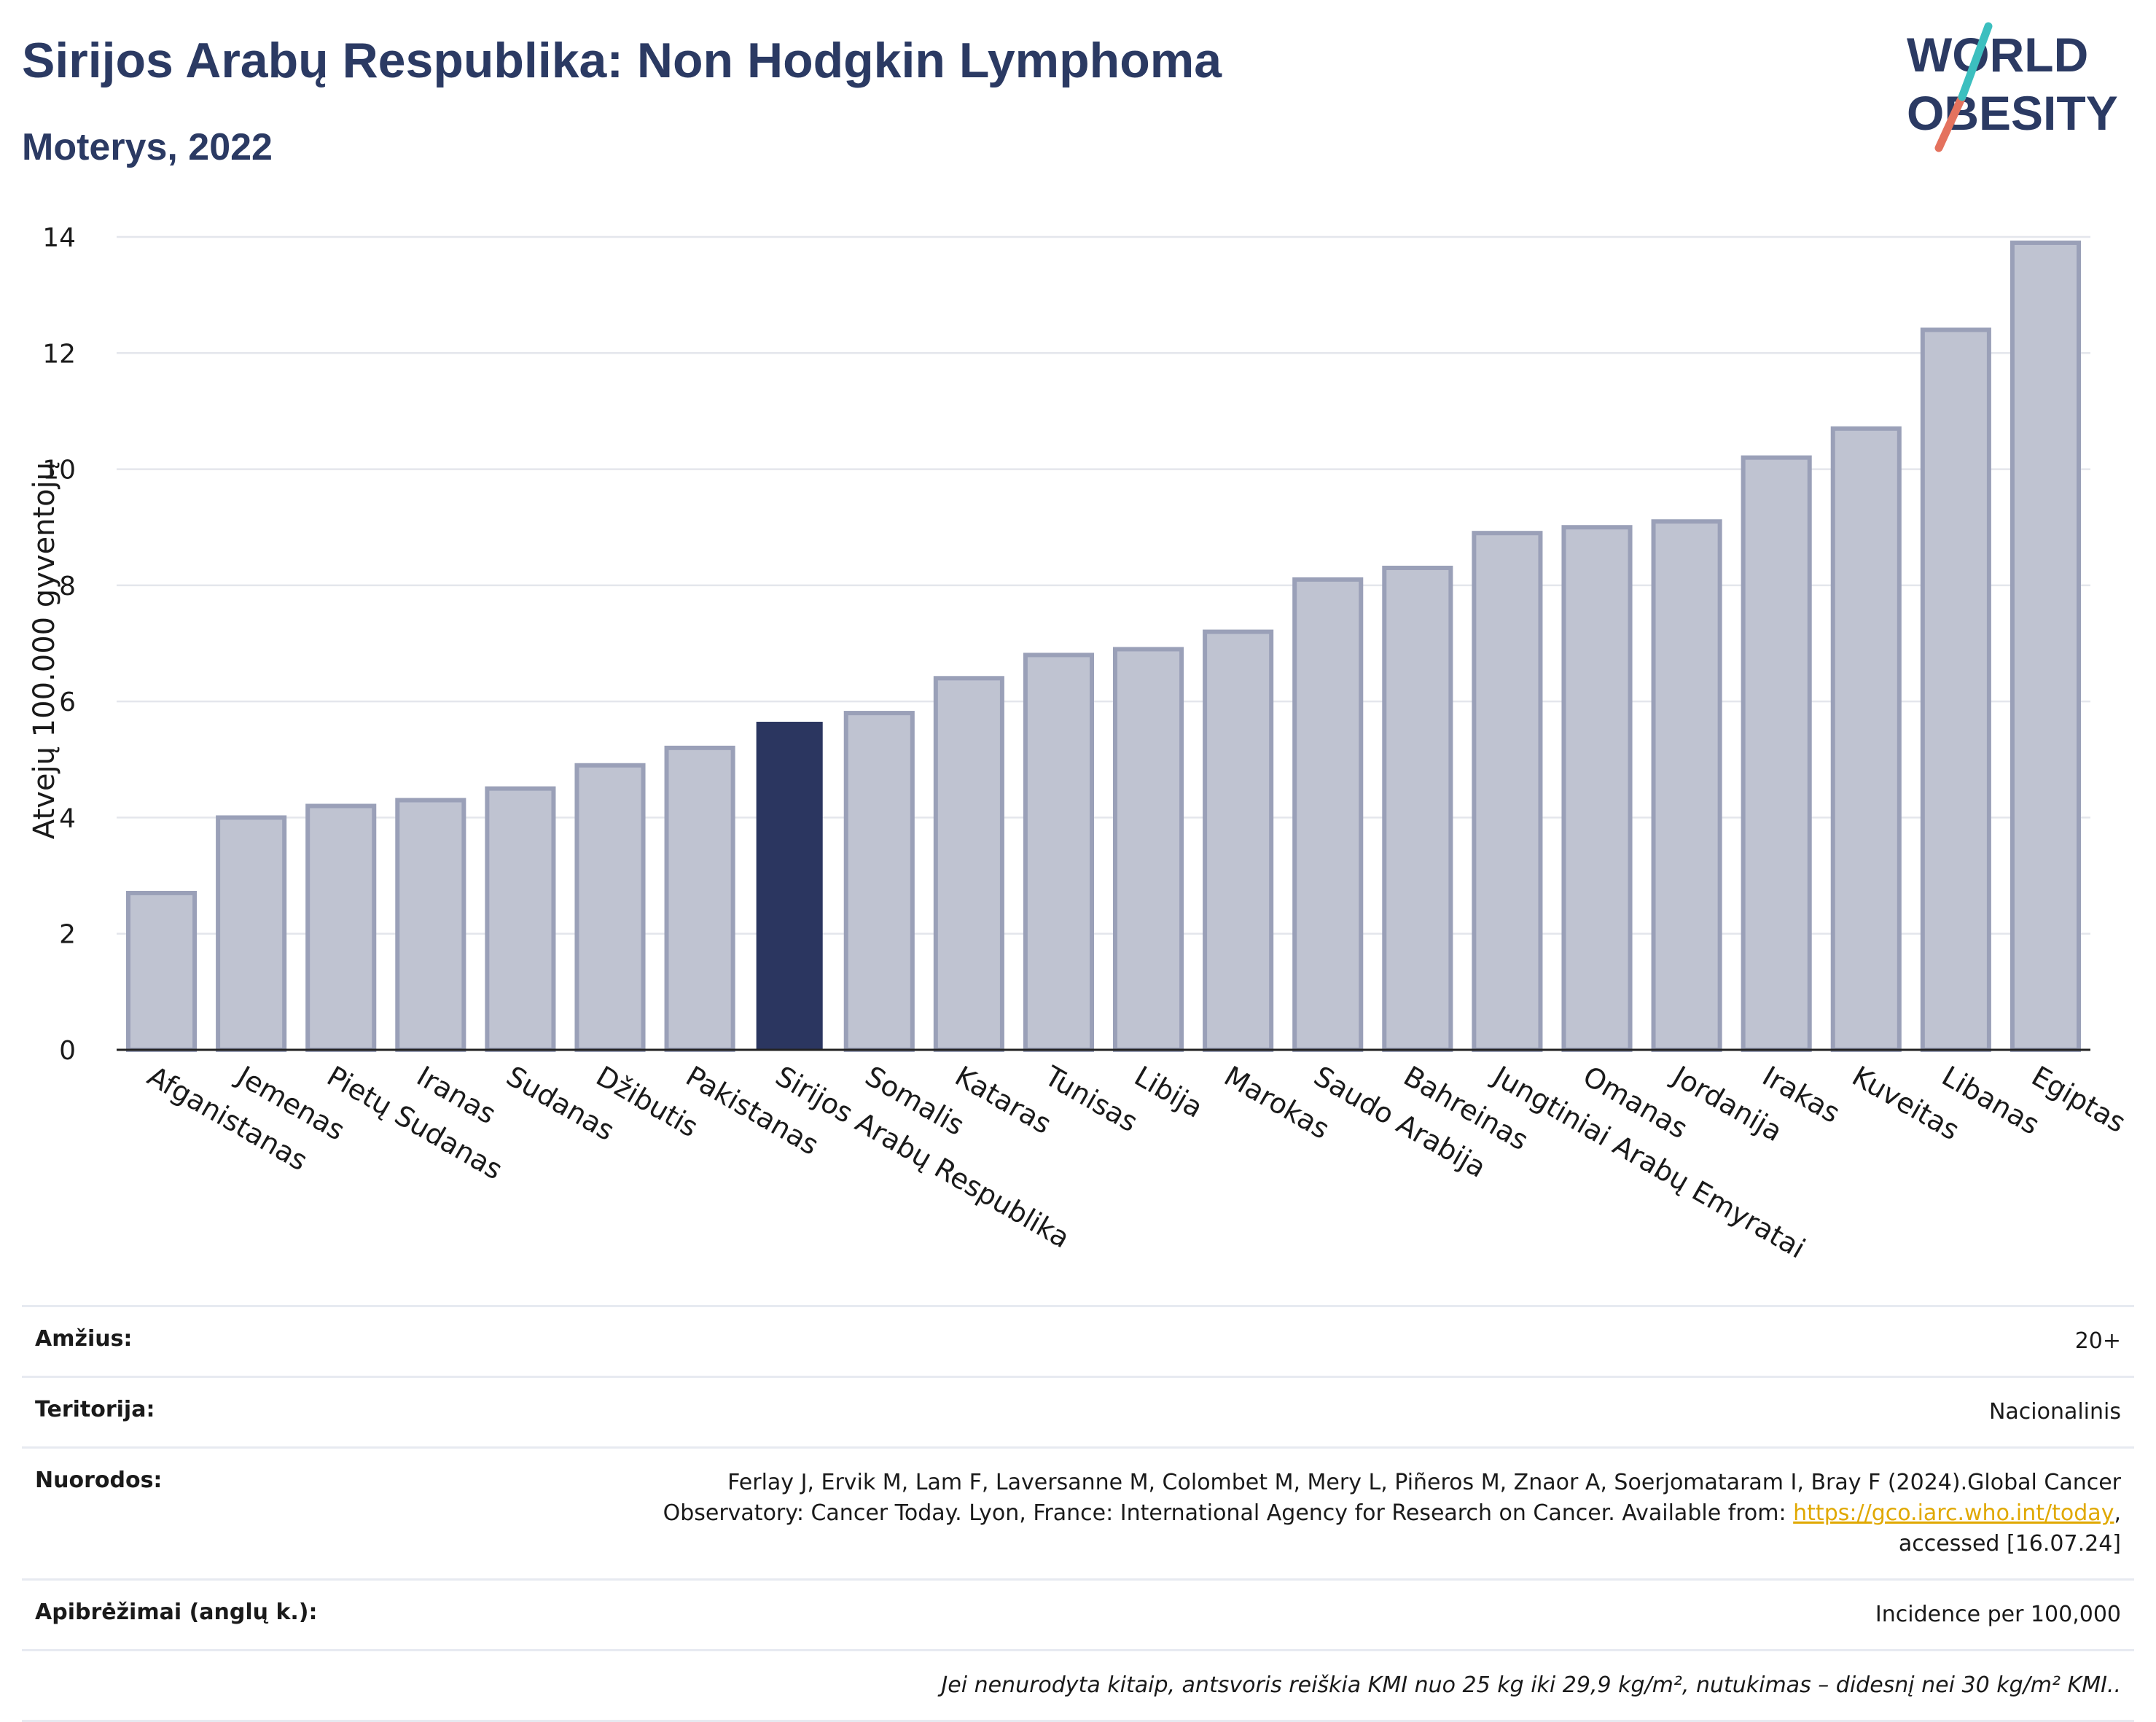 The image size is (2156, 1722). I want to click on bar-bahreinas, so click(1417, 808).